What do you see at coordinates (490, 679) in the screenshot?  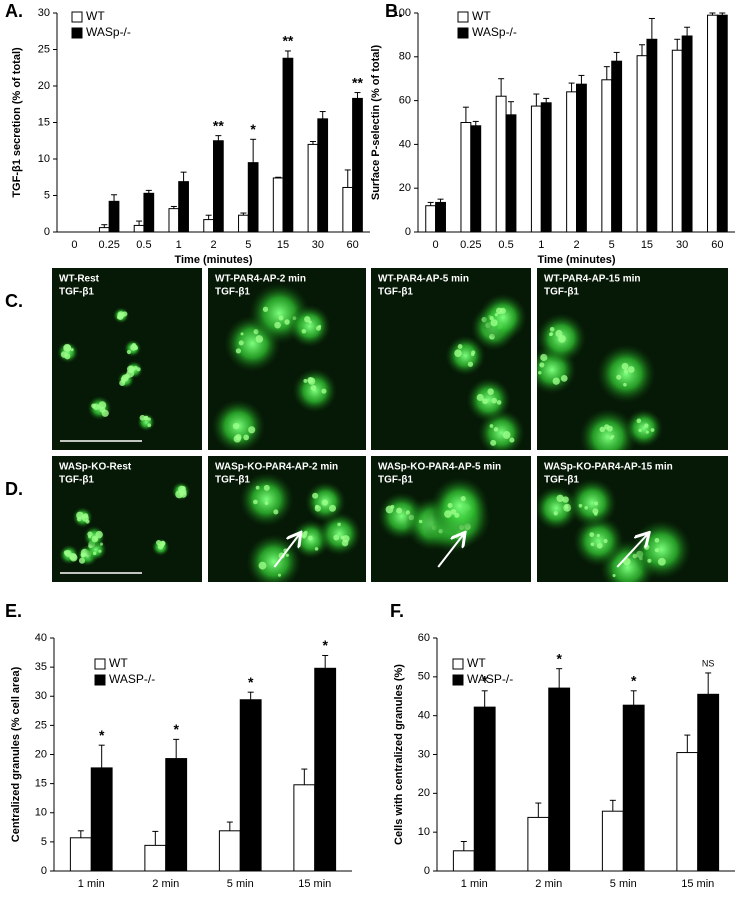 I see `legend-label: WASP-/-` at bounding box center [490, 679].